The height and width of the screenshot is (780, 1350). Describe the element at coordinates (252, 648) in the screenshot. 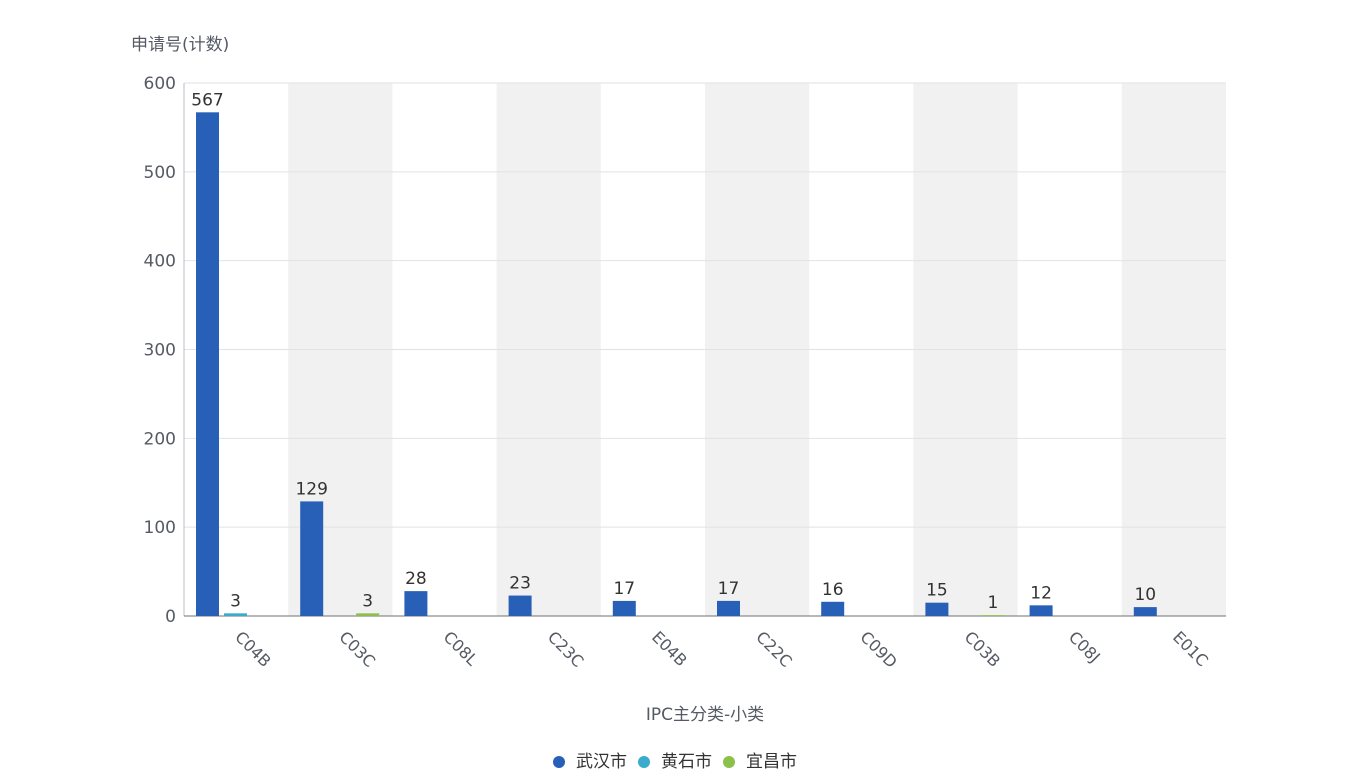

I see `x-tick-label-c04b: C04B` at that location.